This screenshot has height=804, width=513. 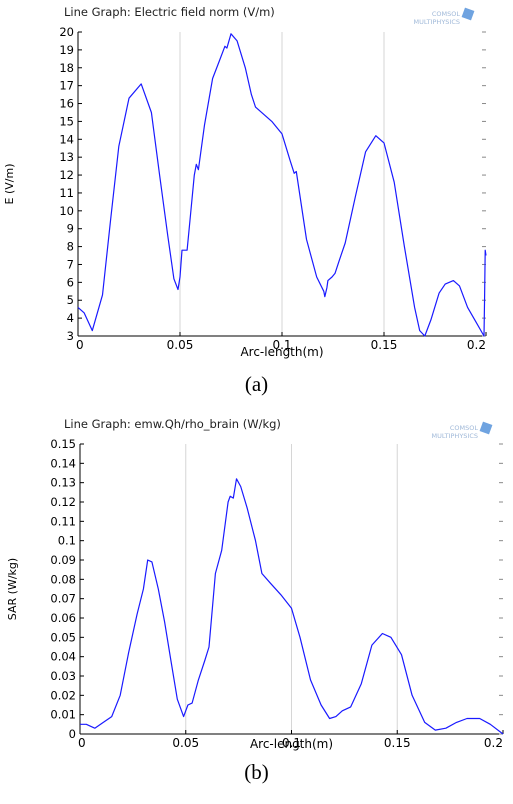 What do you see at coordinates (66, 139) in the screenshot?
I see `y-tick-label: 14` at bounding box center [66, 139].